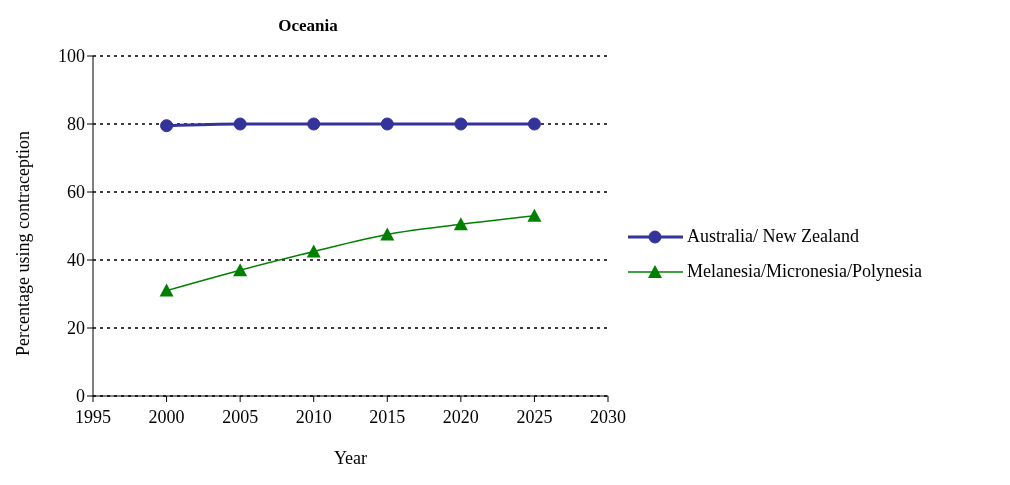 The height and width of the screenshot is (485, 1010). What do you see at coordinates (93, 416) in the screenshot?
I see `x-tick-label: 1995` at bounding box center [93, 416].